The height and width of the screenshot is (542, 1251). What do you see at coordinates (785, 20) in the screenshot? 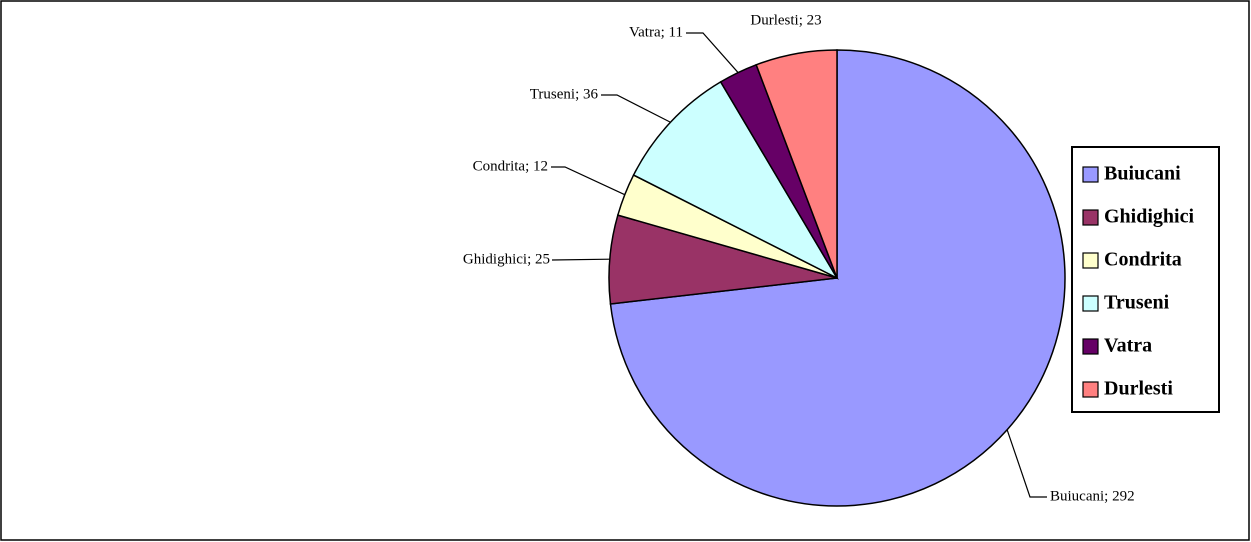
I see `data-label: Durlesti; 23` at bounding box center [785, 20].